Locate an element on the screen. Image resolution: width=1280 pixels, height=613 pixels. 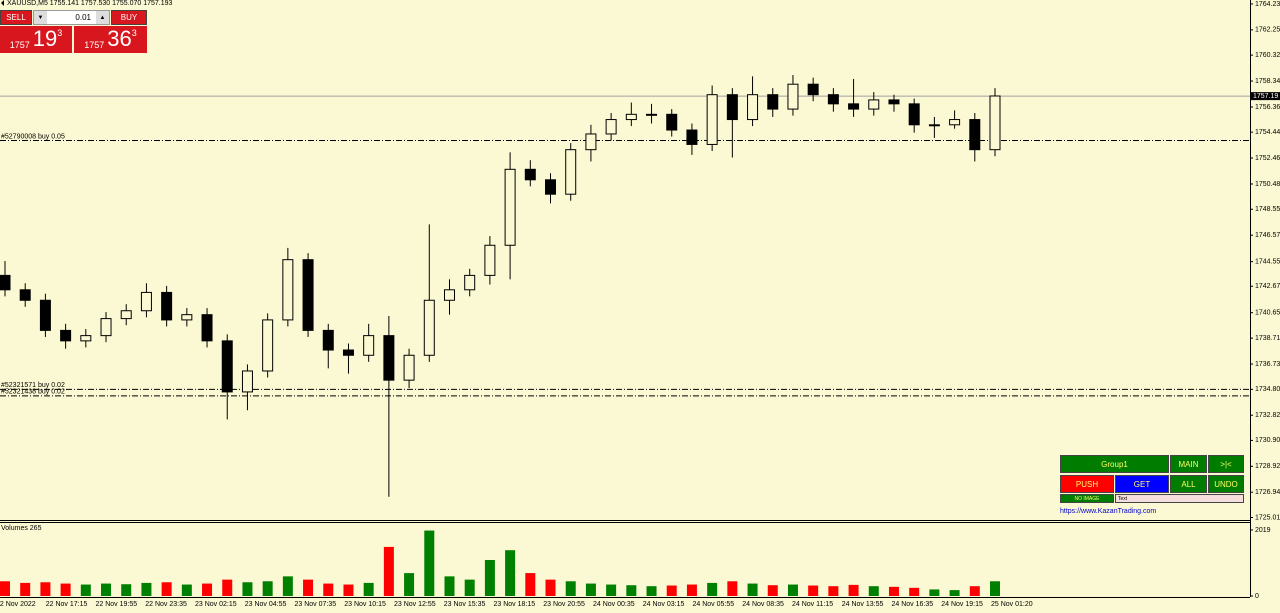
y-tick-label: 1756.36 is located at coordinates (1267, 107).